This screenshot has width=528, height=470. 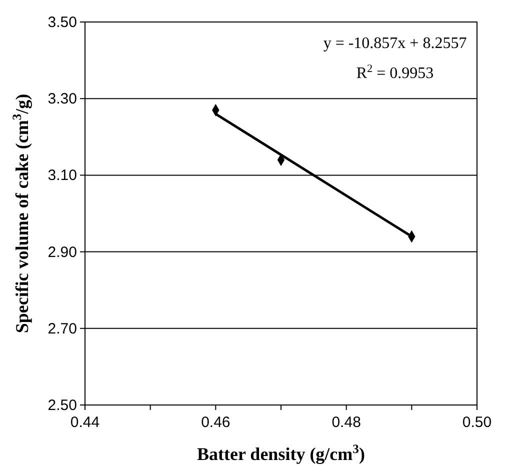 What do you see at coordinates (215, 422) in the screenshot?
I see `x-tick-label: 0.46` at bounding box center [215, 422].